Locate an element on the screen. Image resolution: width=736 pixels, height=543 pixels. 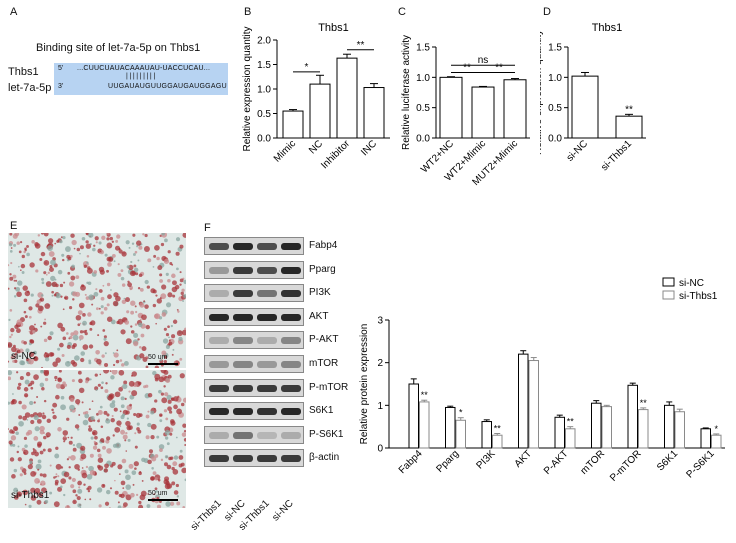
panel-b-label: B is located at coordinates (248, 12).